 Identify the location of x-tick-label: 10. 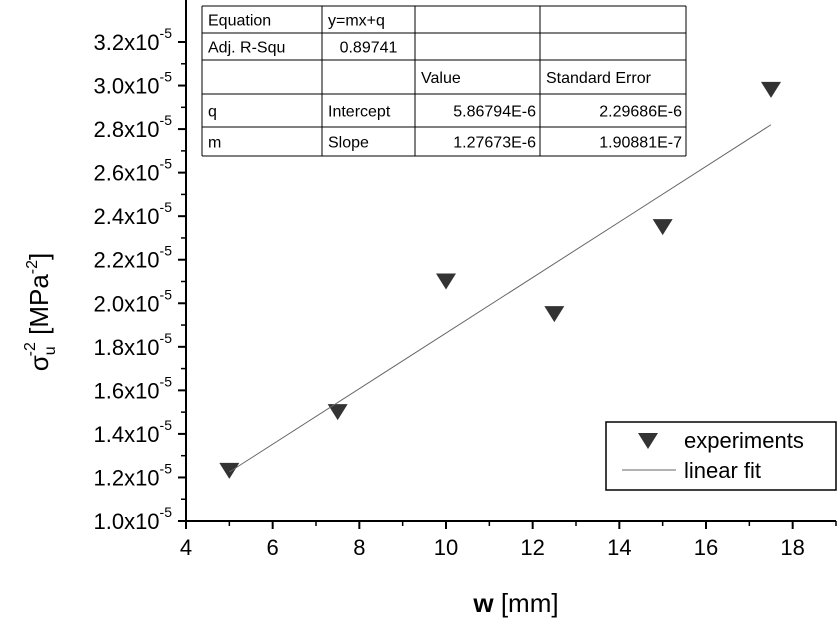
(446, 547).